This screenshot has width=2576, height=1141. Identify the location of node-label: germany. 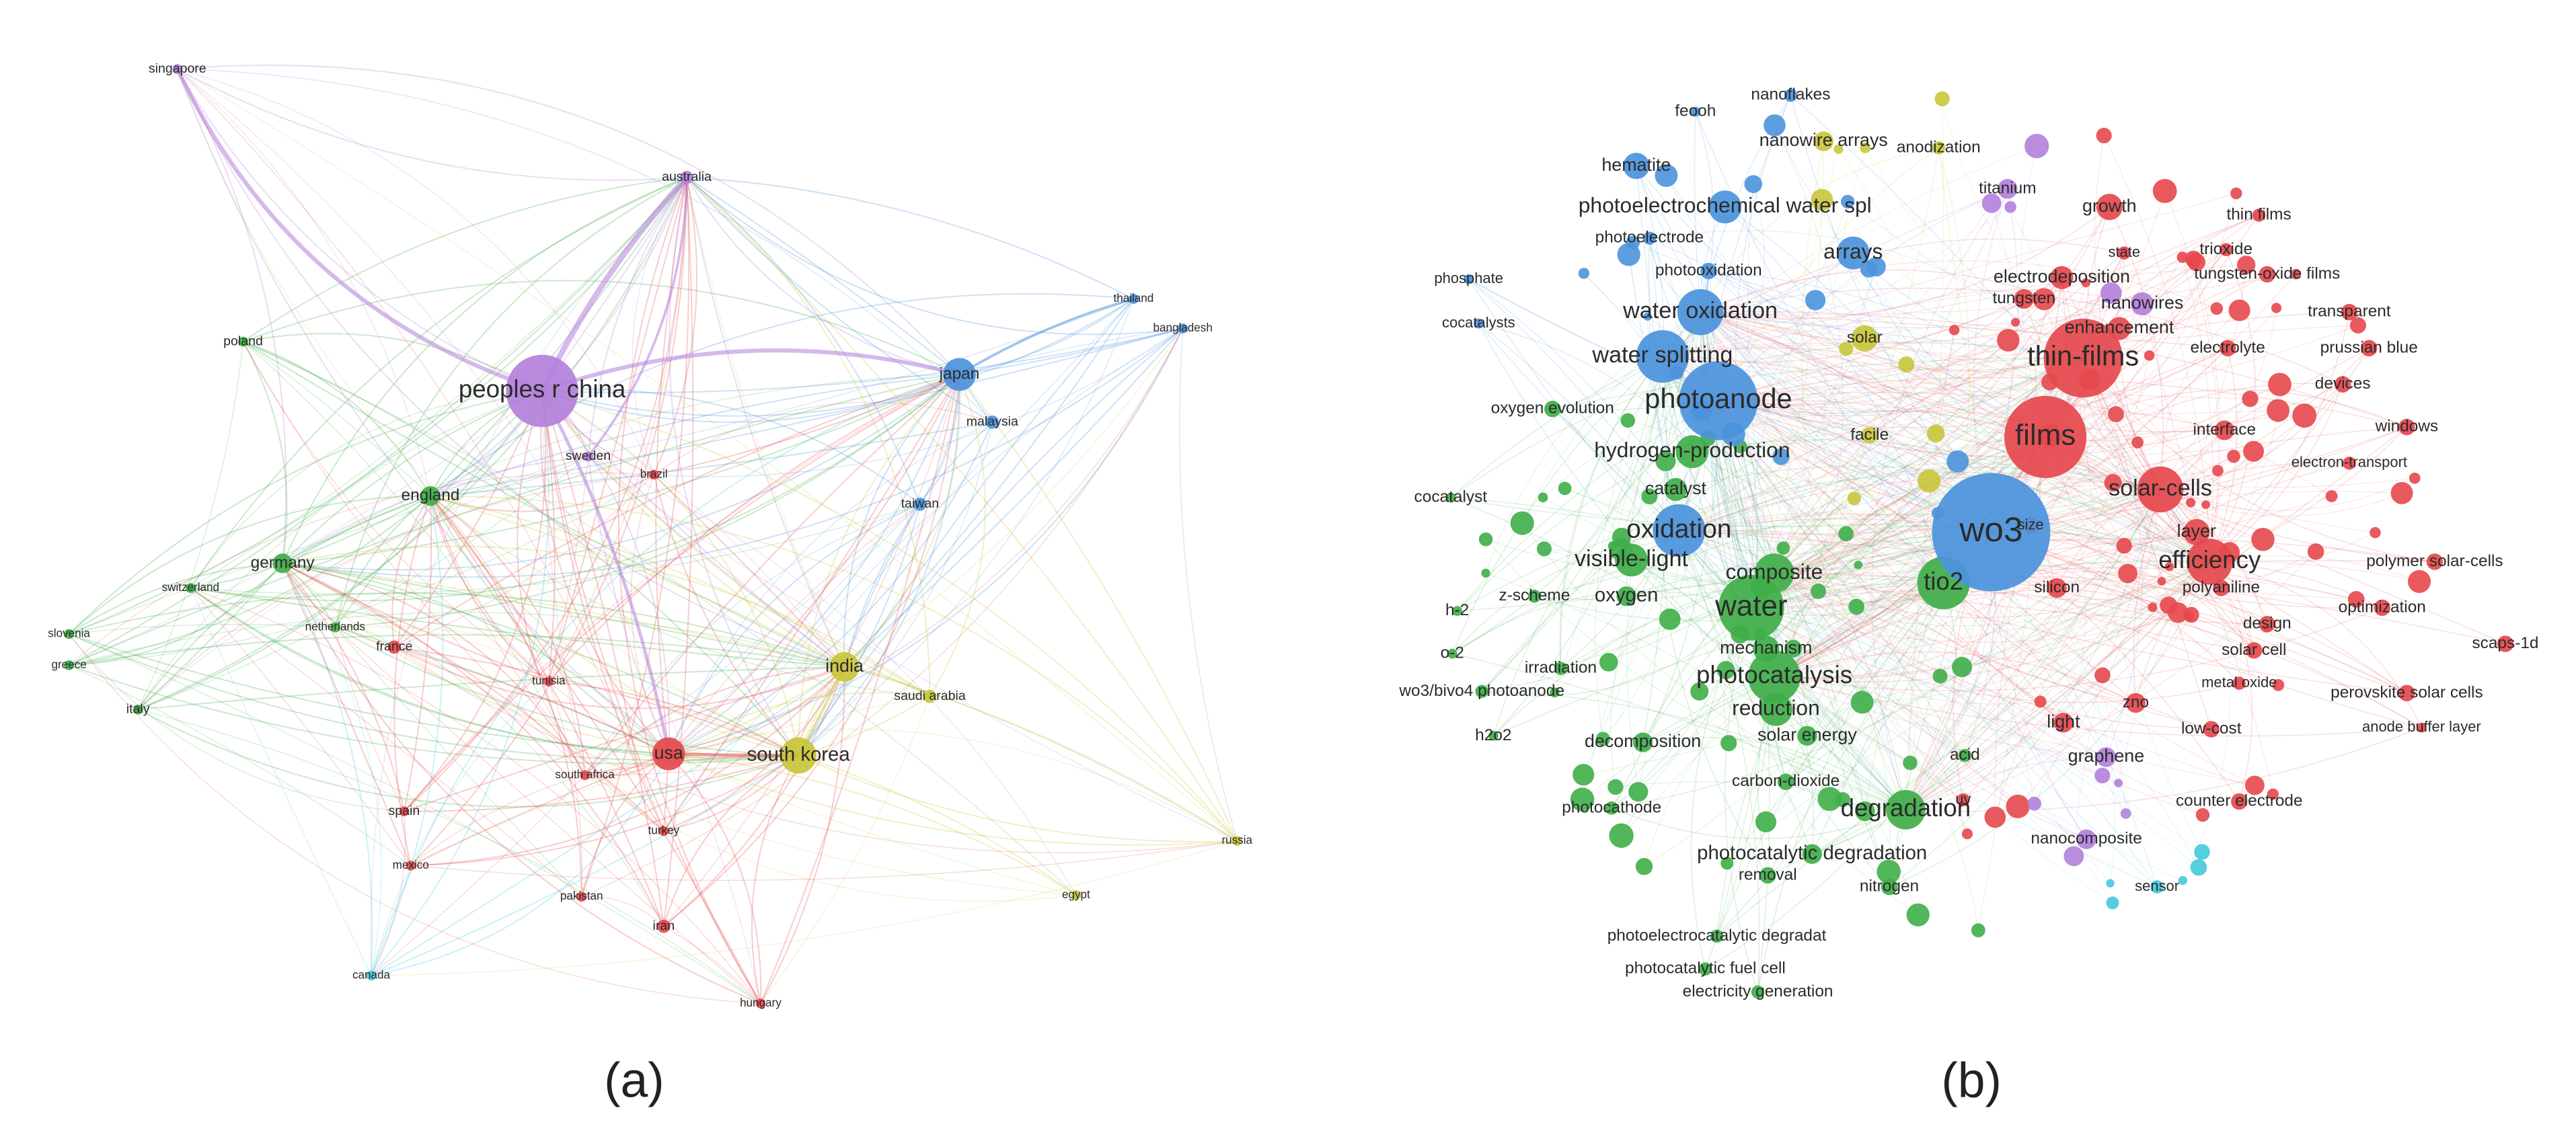
(283, 563).